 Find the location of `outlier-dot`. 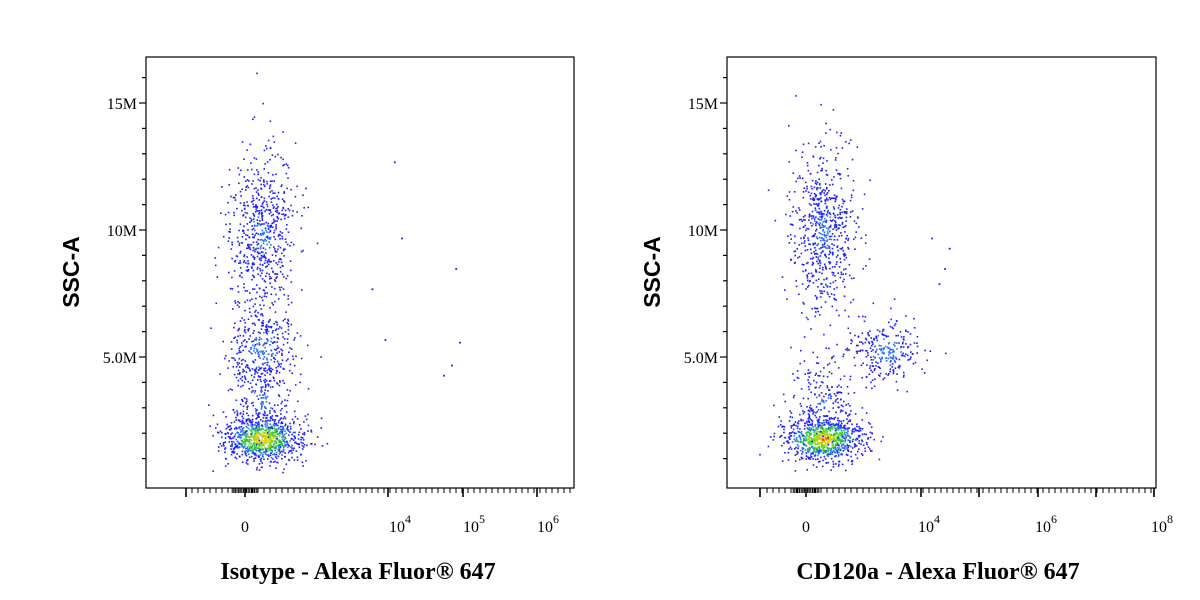

outlier-dot is located at coordinates (452, 365).